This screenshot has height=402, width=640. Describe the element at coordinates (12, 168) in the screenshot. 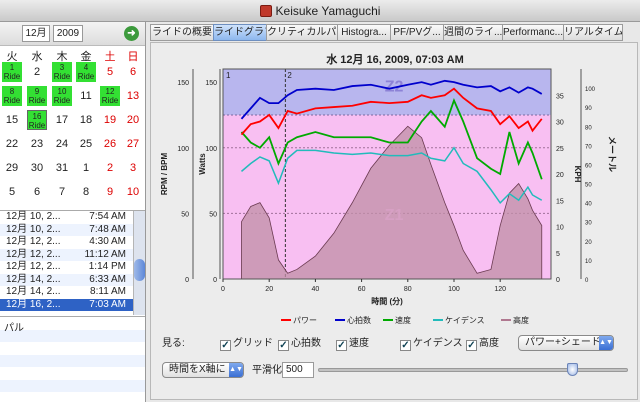

I see `calendar-day: 29` at that location.